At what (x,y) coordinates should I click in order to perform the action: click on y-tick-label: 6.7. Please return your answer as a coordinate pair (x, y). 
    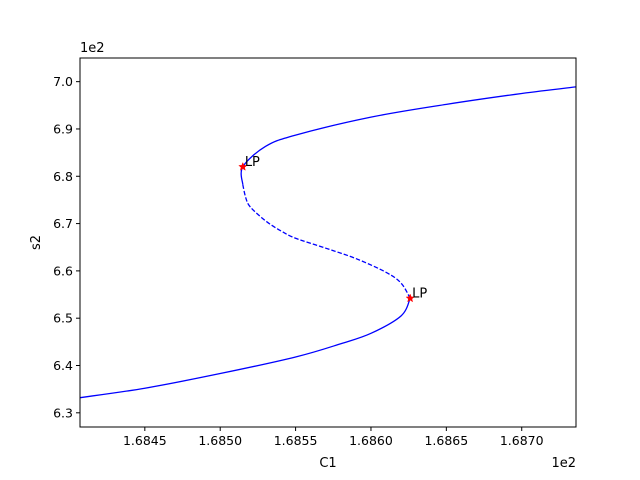
    Looking at the image, I should click on (63, 223).